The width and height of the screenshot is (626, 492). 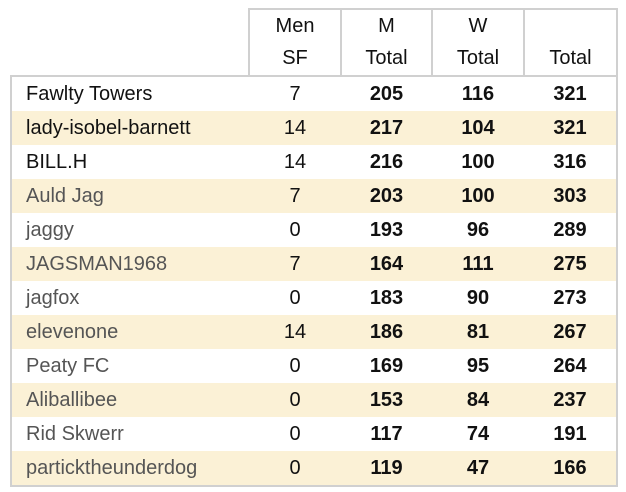 What do you see at coordinates (129, 162) in the screenshot?
I see `player-name: BILL.H` at bounding box center [129, 162].